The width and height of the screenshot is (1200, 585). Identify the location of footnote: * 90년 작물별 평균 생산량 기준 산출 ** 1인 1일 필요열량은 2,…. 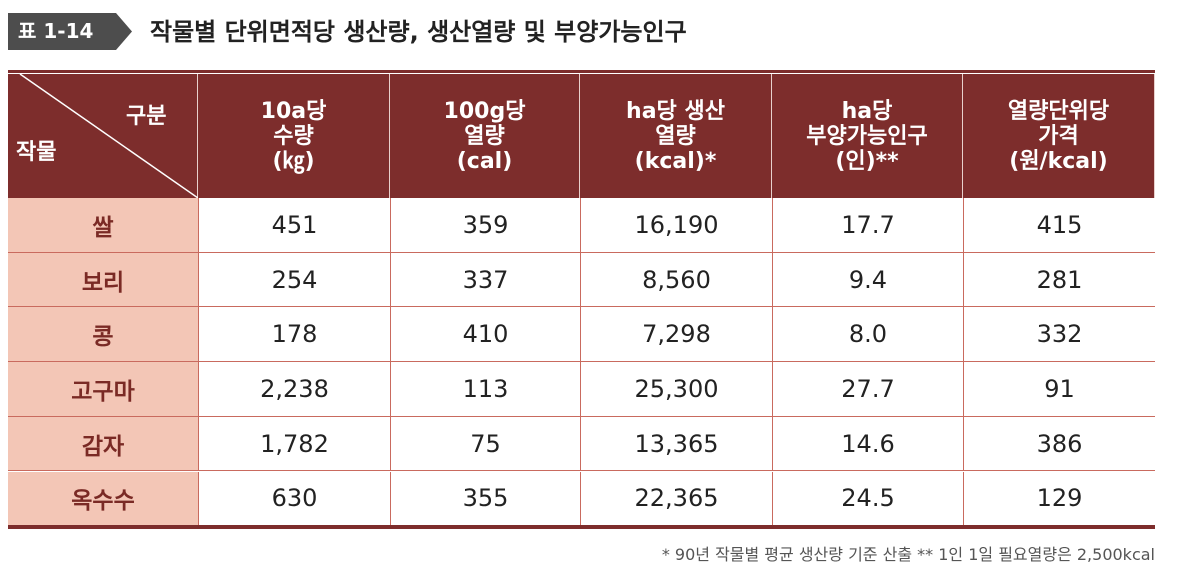
(908, 554).